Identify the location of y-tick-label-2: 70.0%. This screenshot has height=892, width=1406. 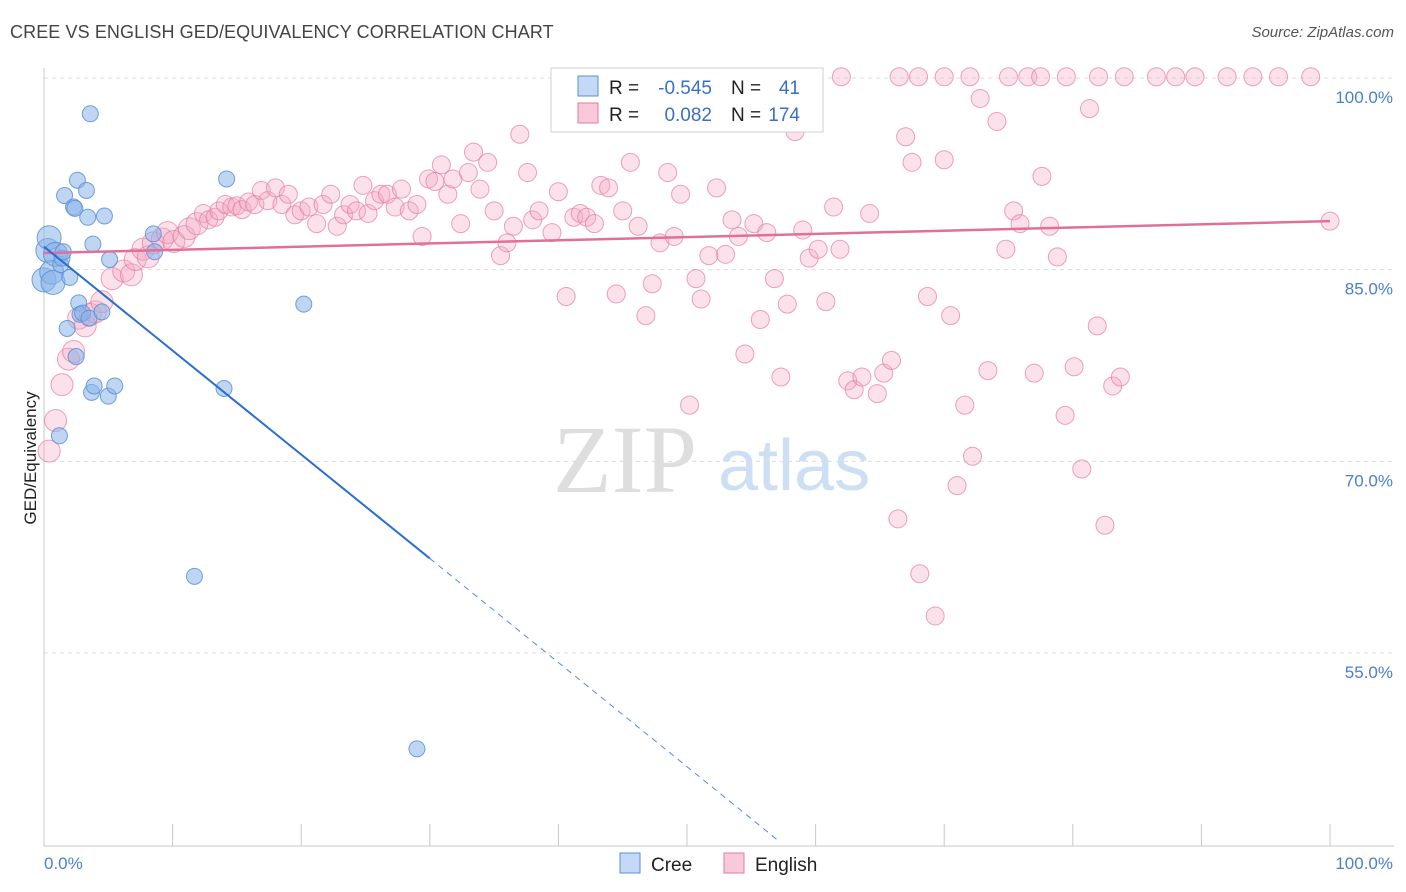
(1369, 480).